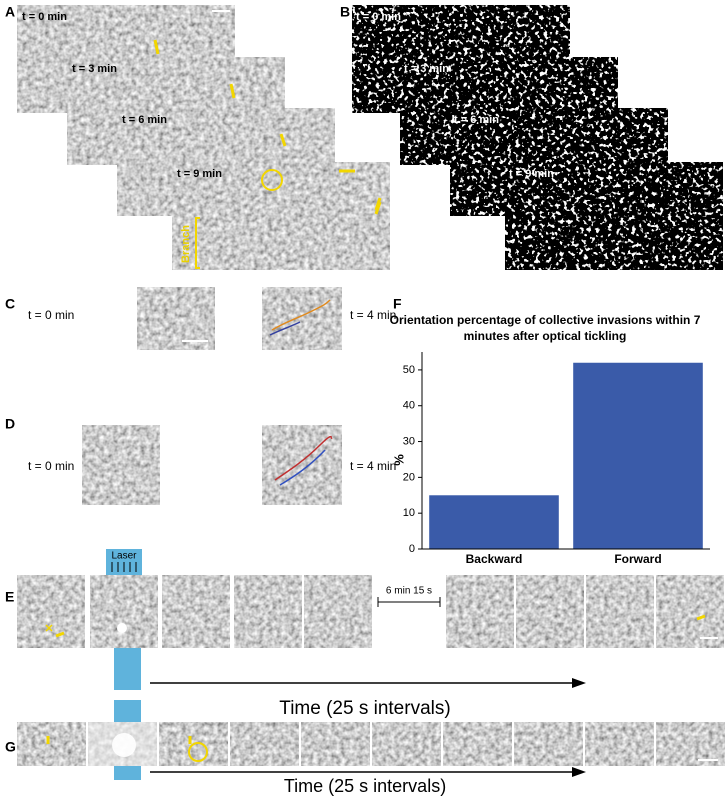 The image size is (727, 797). What do you see at coordinates (186, 244) in the screenshot?
I see `branch-label: Branch` at bounding box center [186, 244].